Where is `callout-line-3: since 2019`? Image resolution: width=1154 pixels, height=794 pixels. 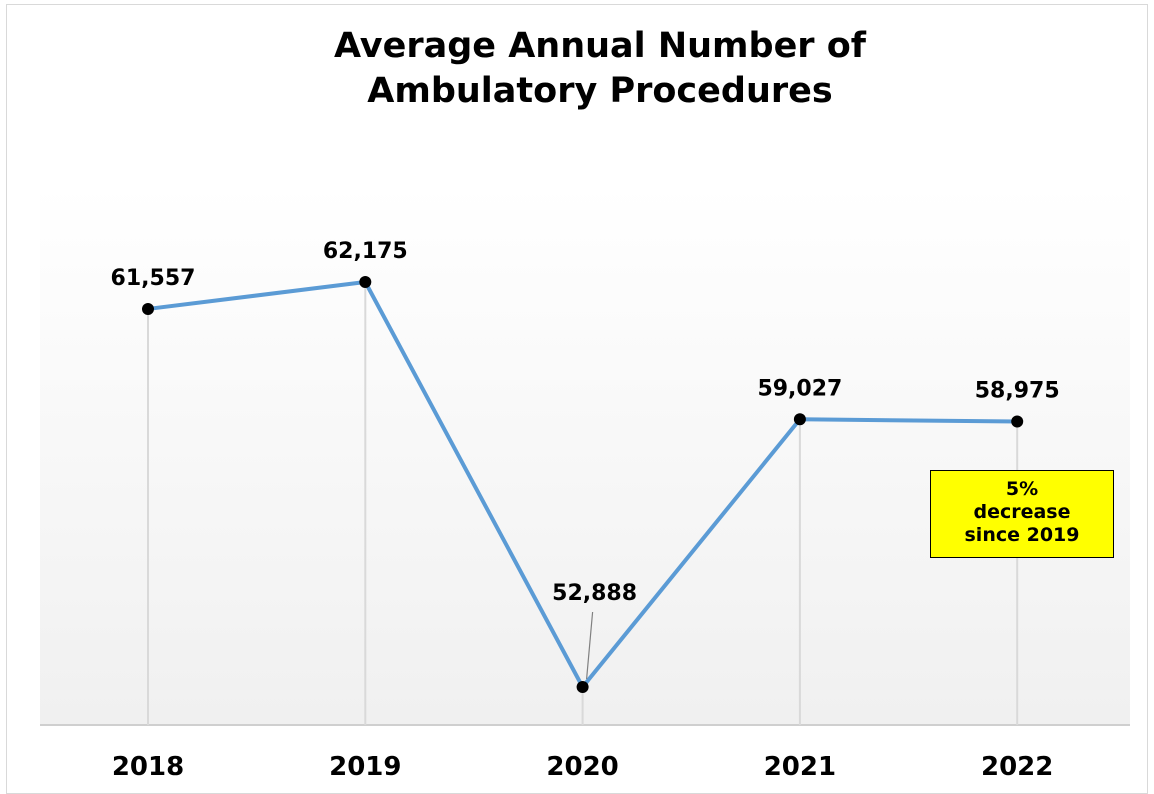 callout-line-3: since 2019 is located at coordinates (1022, 535).